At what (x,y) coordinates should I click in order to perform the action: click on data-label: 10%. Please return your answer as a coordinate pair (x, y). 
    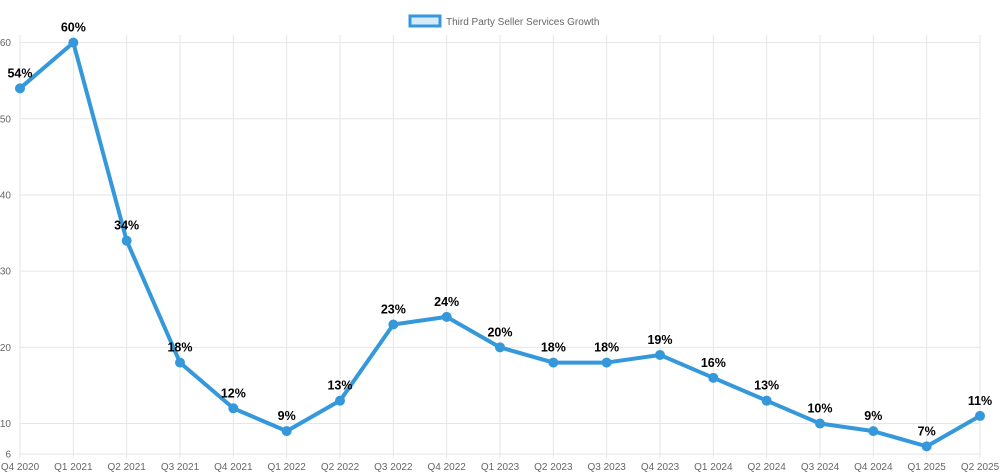
    Looking at the image, I should click on (819, 409).